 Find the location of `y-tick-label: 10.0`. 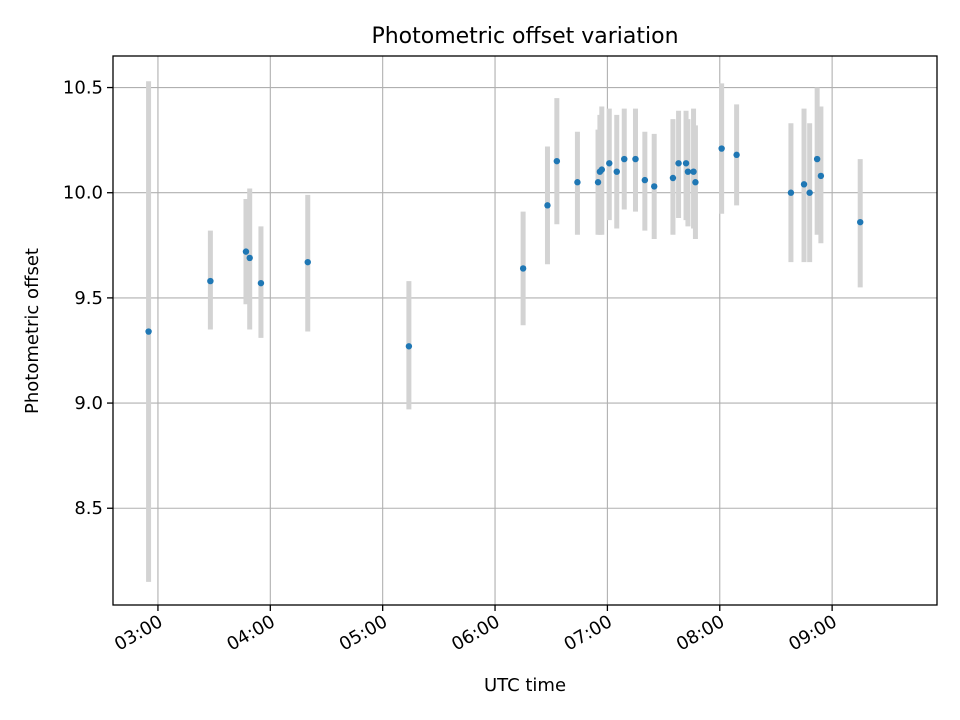

y-tick-label: 10.0 is located at coordinates (83, 193).